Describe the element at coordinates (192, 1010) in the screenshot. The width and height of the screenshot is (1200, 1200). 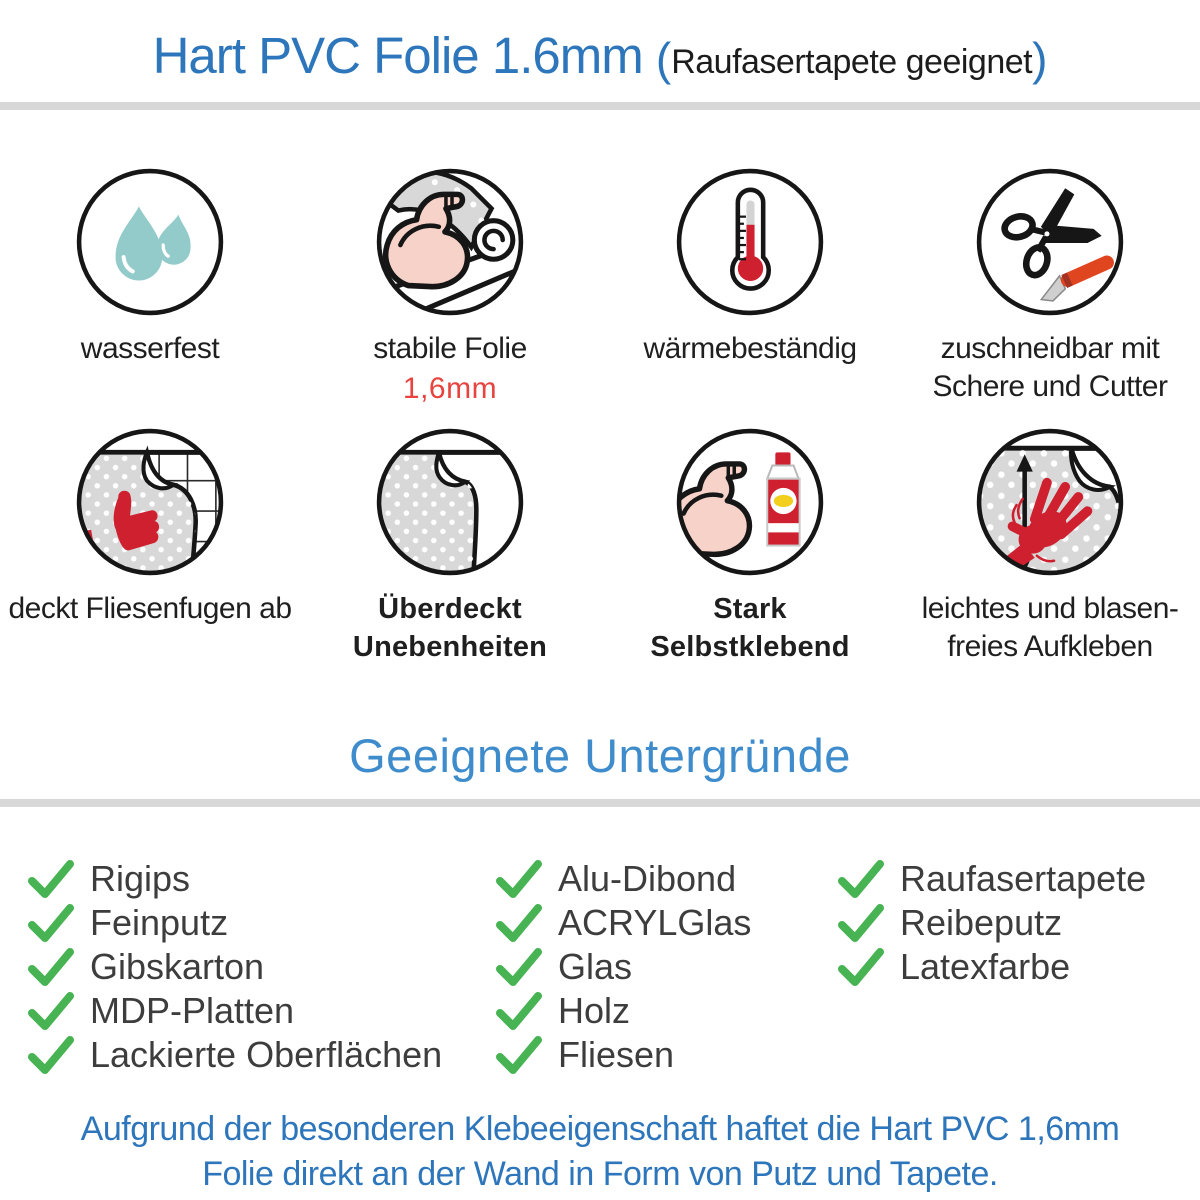
I see `substrate-label: MDP-Platten` at that location.